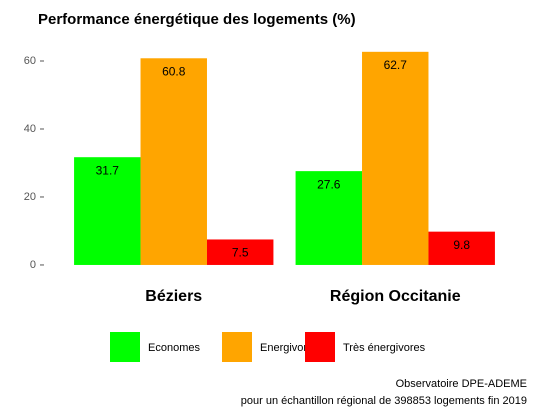 This screenshot has height=411, width=533. I want to click on y-tick-label: 0, so click(33, 265).